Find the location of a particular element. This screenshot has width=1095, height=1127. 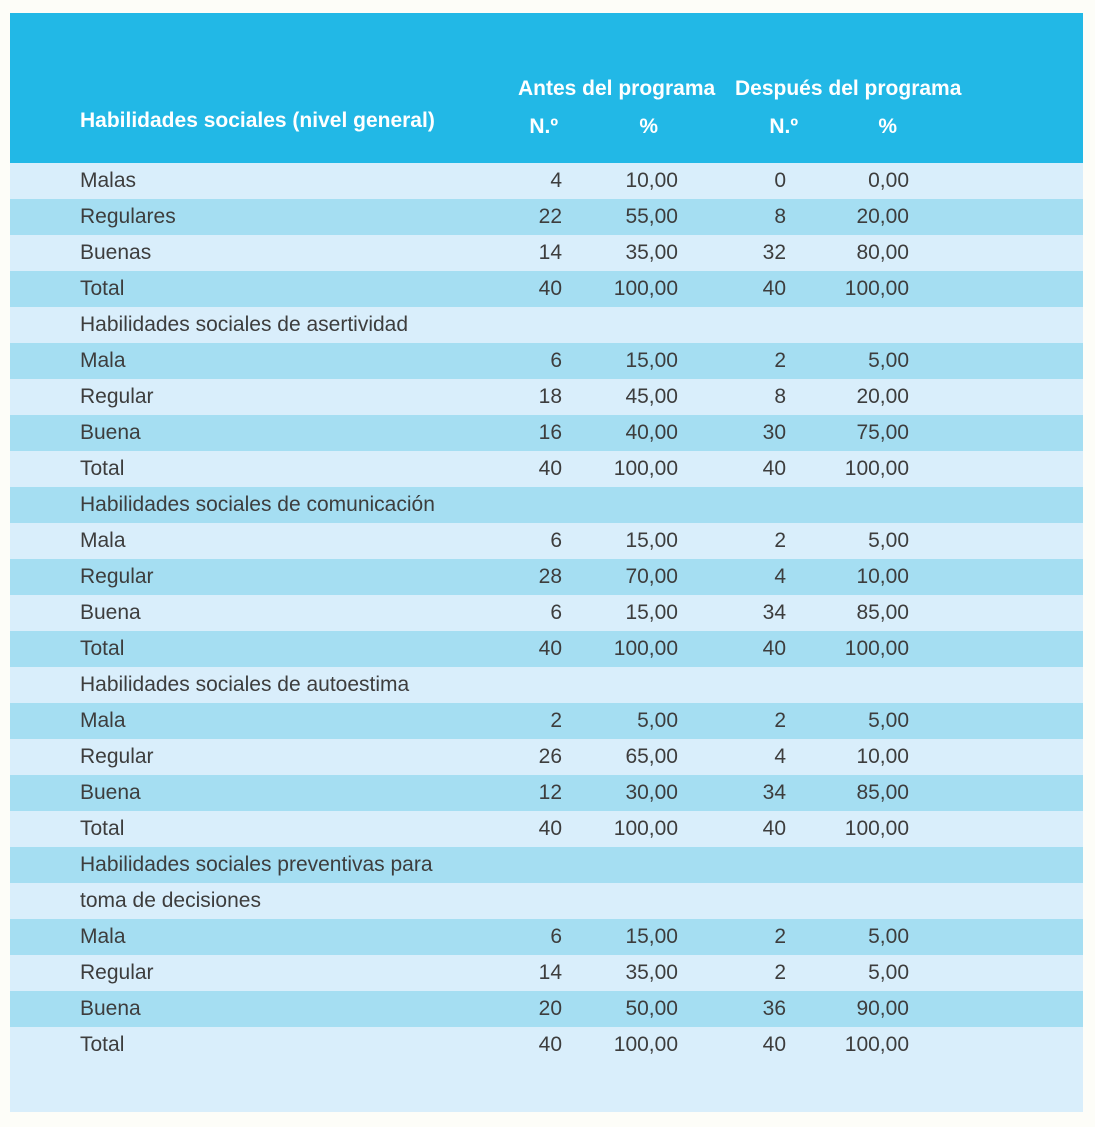

section-row: Habilidades sociales de comunicación is located at coordinates (546, 505).